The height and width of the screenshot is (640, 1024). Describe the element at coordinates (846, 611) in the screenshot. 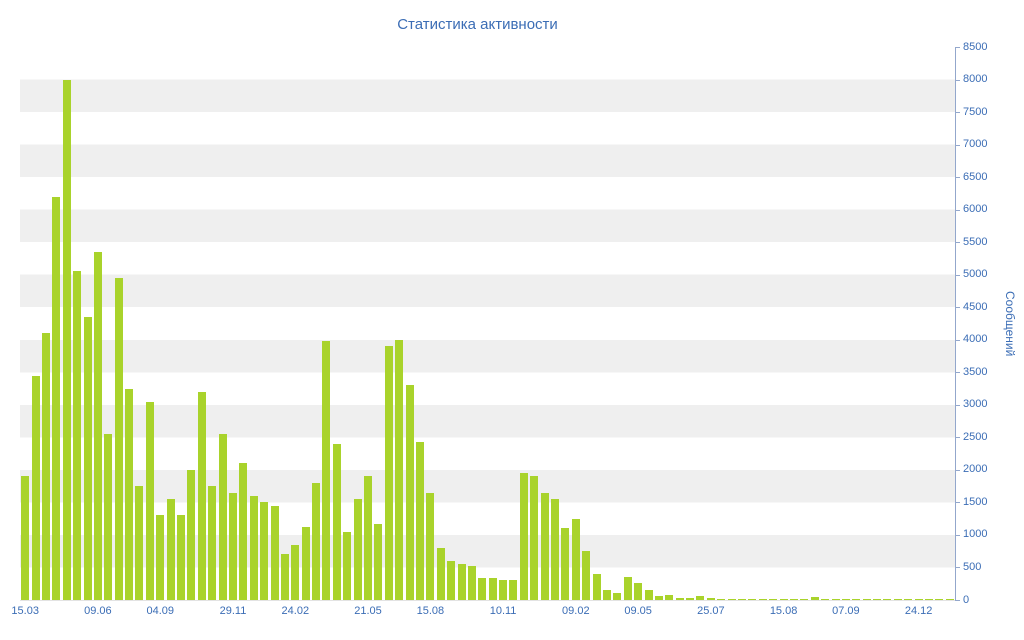

I see `x-tick-label: 07.09` at that location.